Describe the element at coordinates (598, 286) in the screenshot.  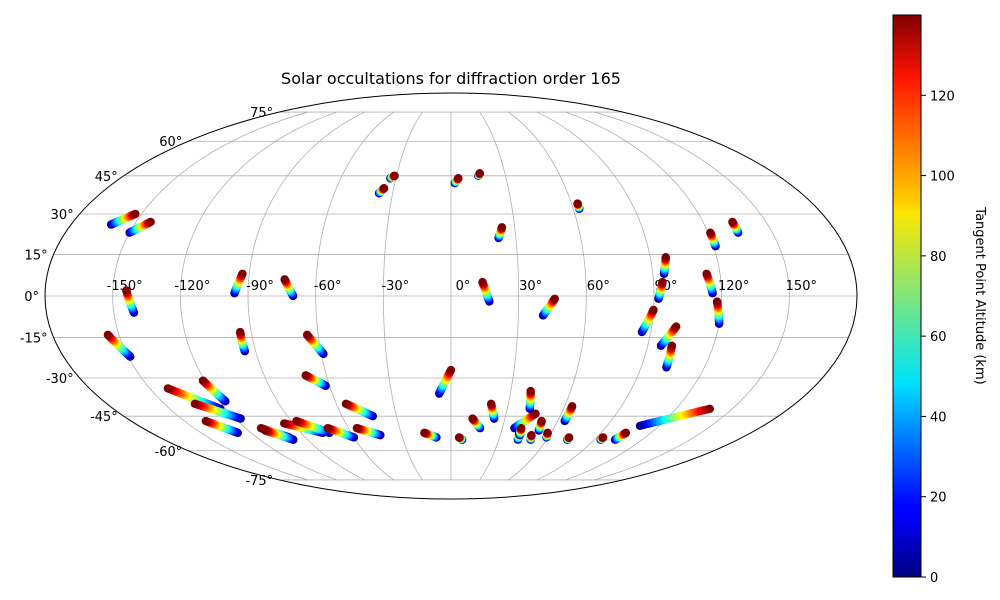
I see `longitude-tick-label: 60°` at that location.